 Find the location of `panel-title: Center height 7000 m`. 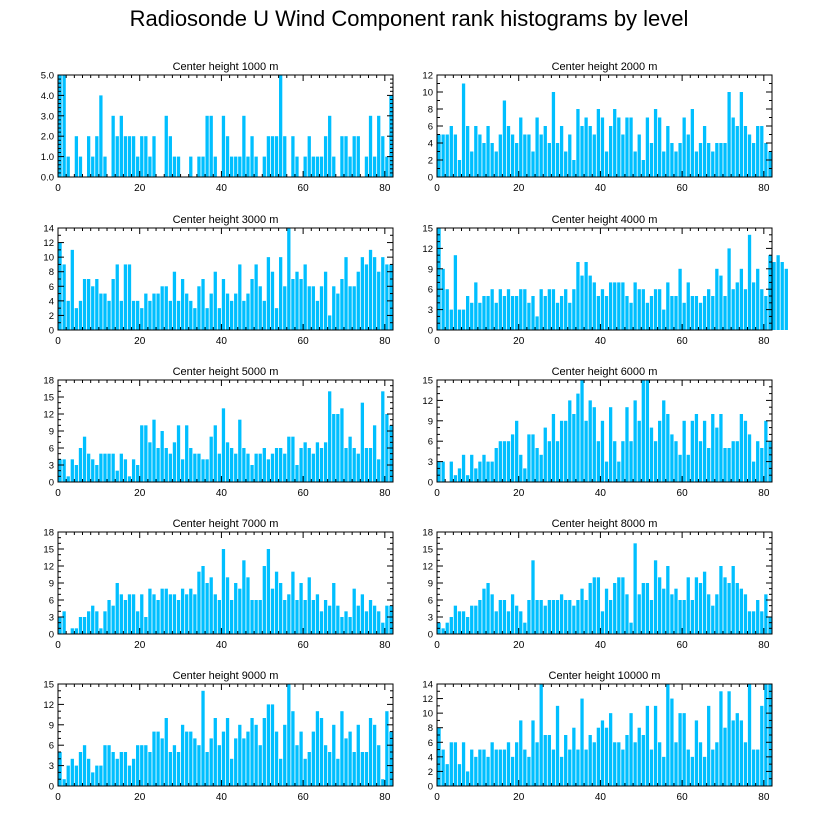

panel-title: Center height 7000 m is located at coordinates (226, 524).